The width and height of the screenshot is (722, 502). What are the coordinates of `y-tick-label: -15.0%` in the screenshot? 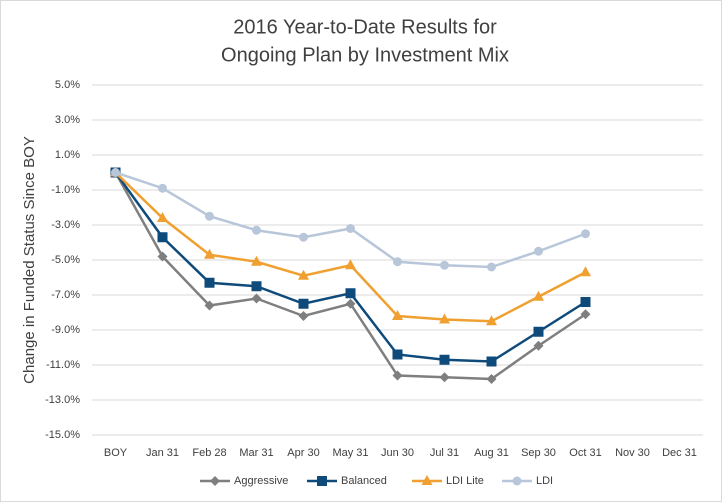 It's located at (62, 435).